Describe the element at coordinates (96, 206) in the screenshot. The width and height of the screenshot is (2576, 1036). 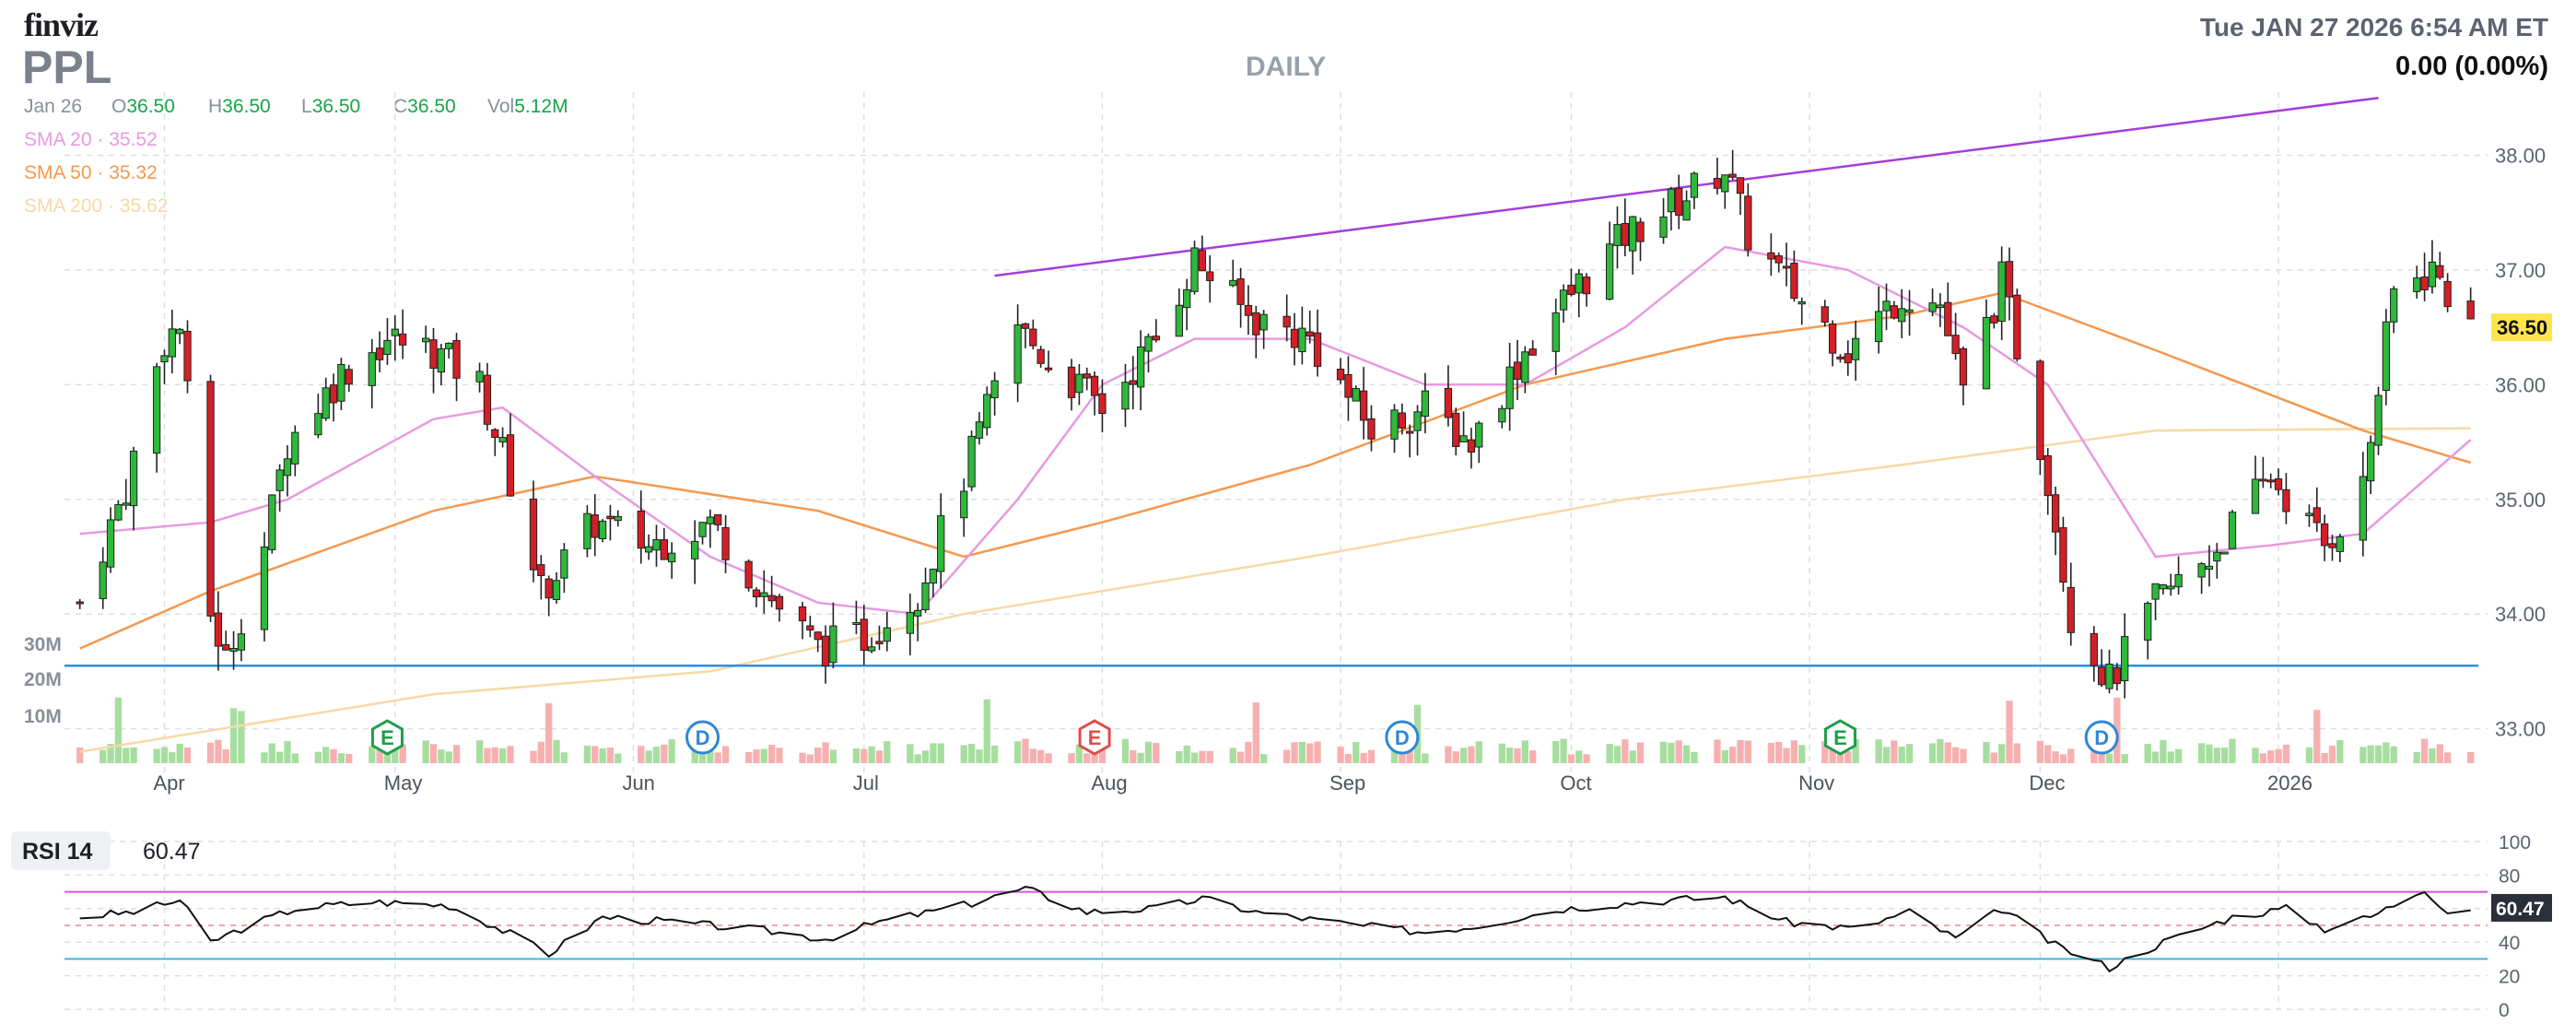
I see `legend-sma200: SMA 200 · 35.62` at that location.